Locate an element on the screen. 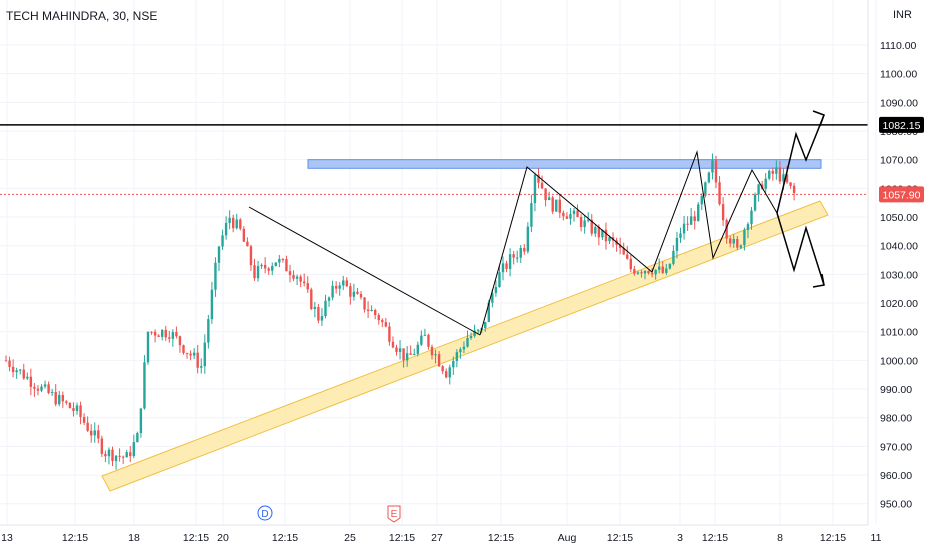  earnings-event-marker is located at coordinates (394, 514).